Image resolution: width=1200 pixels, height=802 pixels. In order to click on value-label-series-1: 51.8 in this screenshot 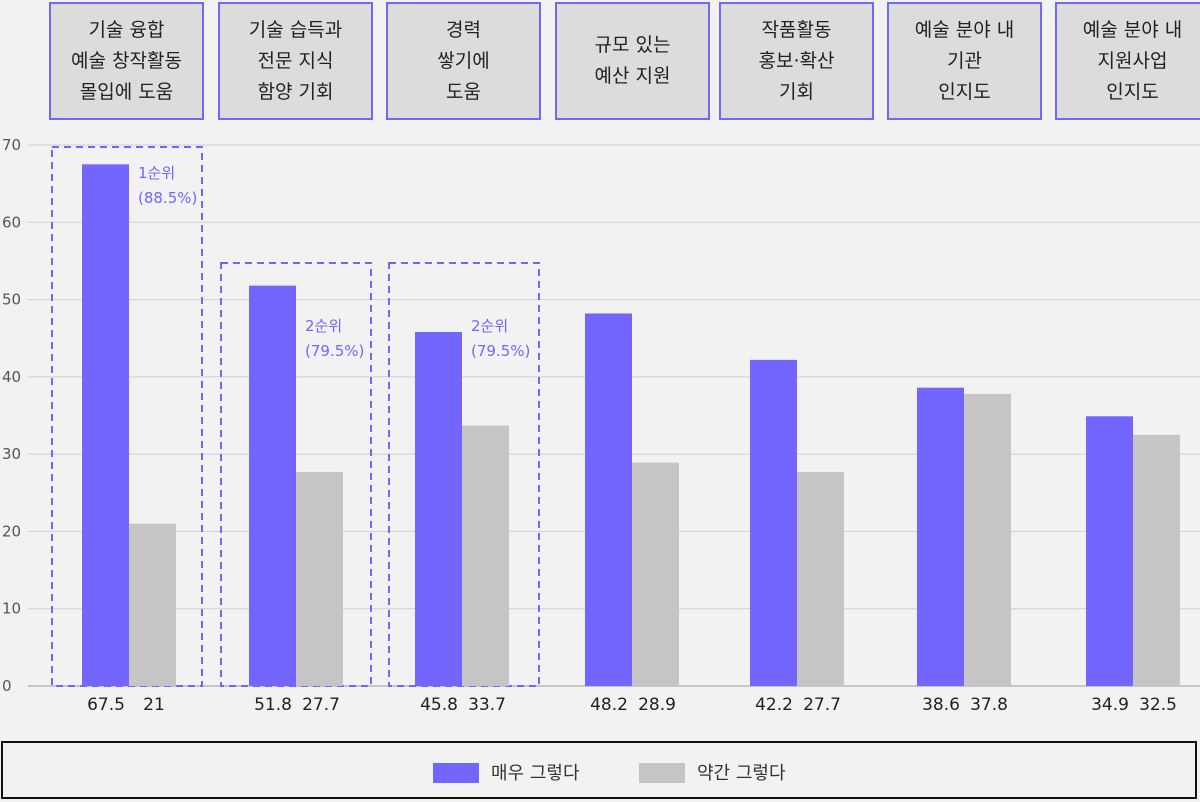, I will do `click(273, 705)`.